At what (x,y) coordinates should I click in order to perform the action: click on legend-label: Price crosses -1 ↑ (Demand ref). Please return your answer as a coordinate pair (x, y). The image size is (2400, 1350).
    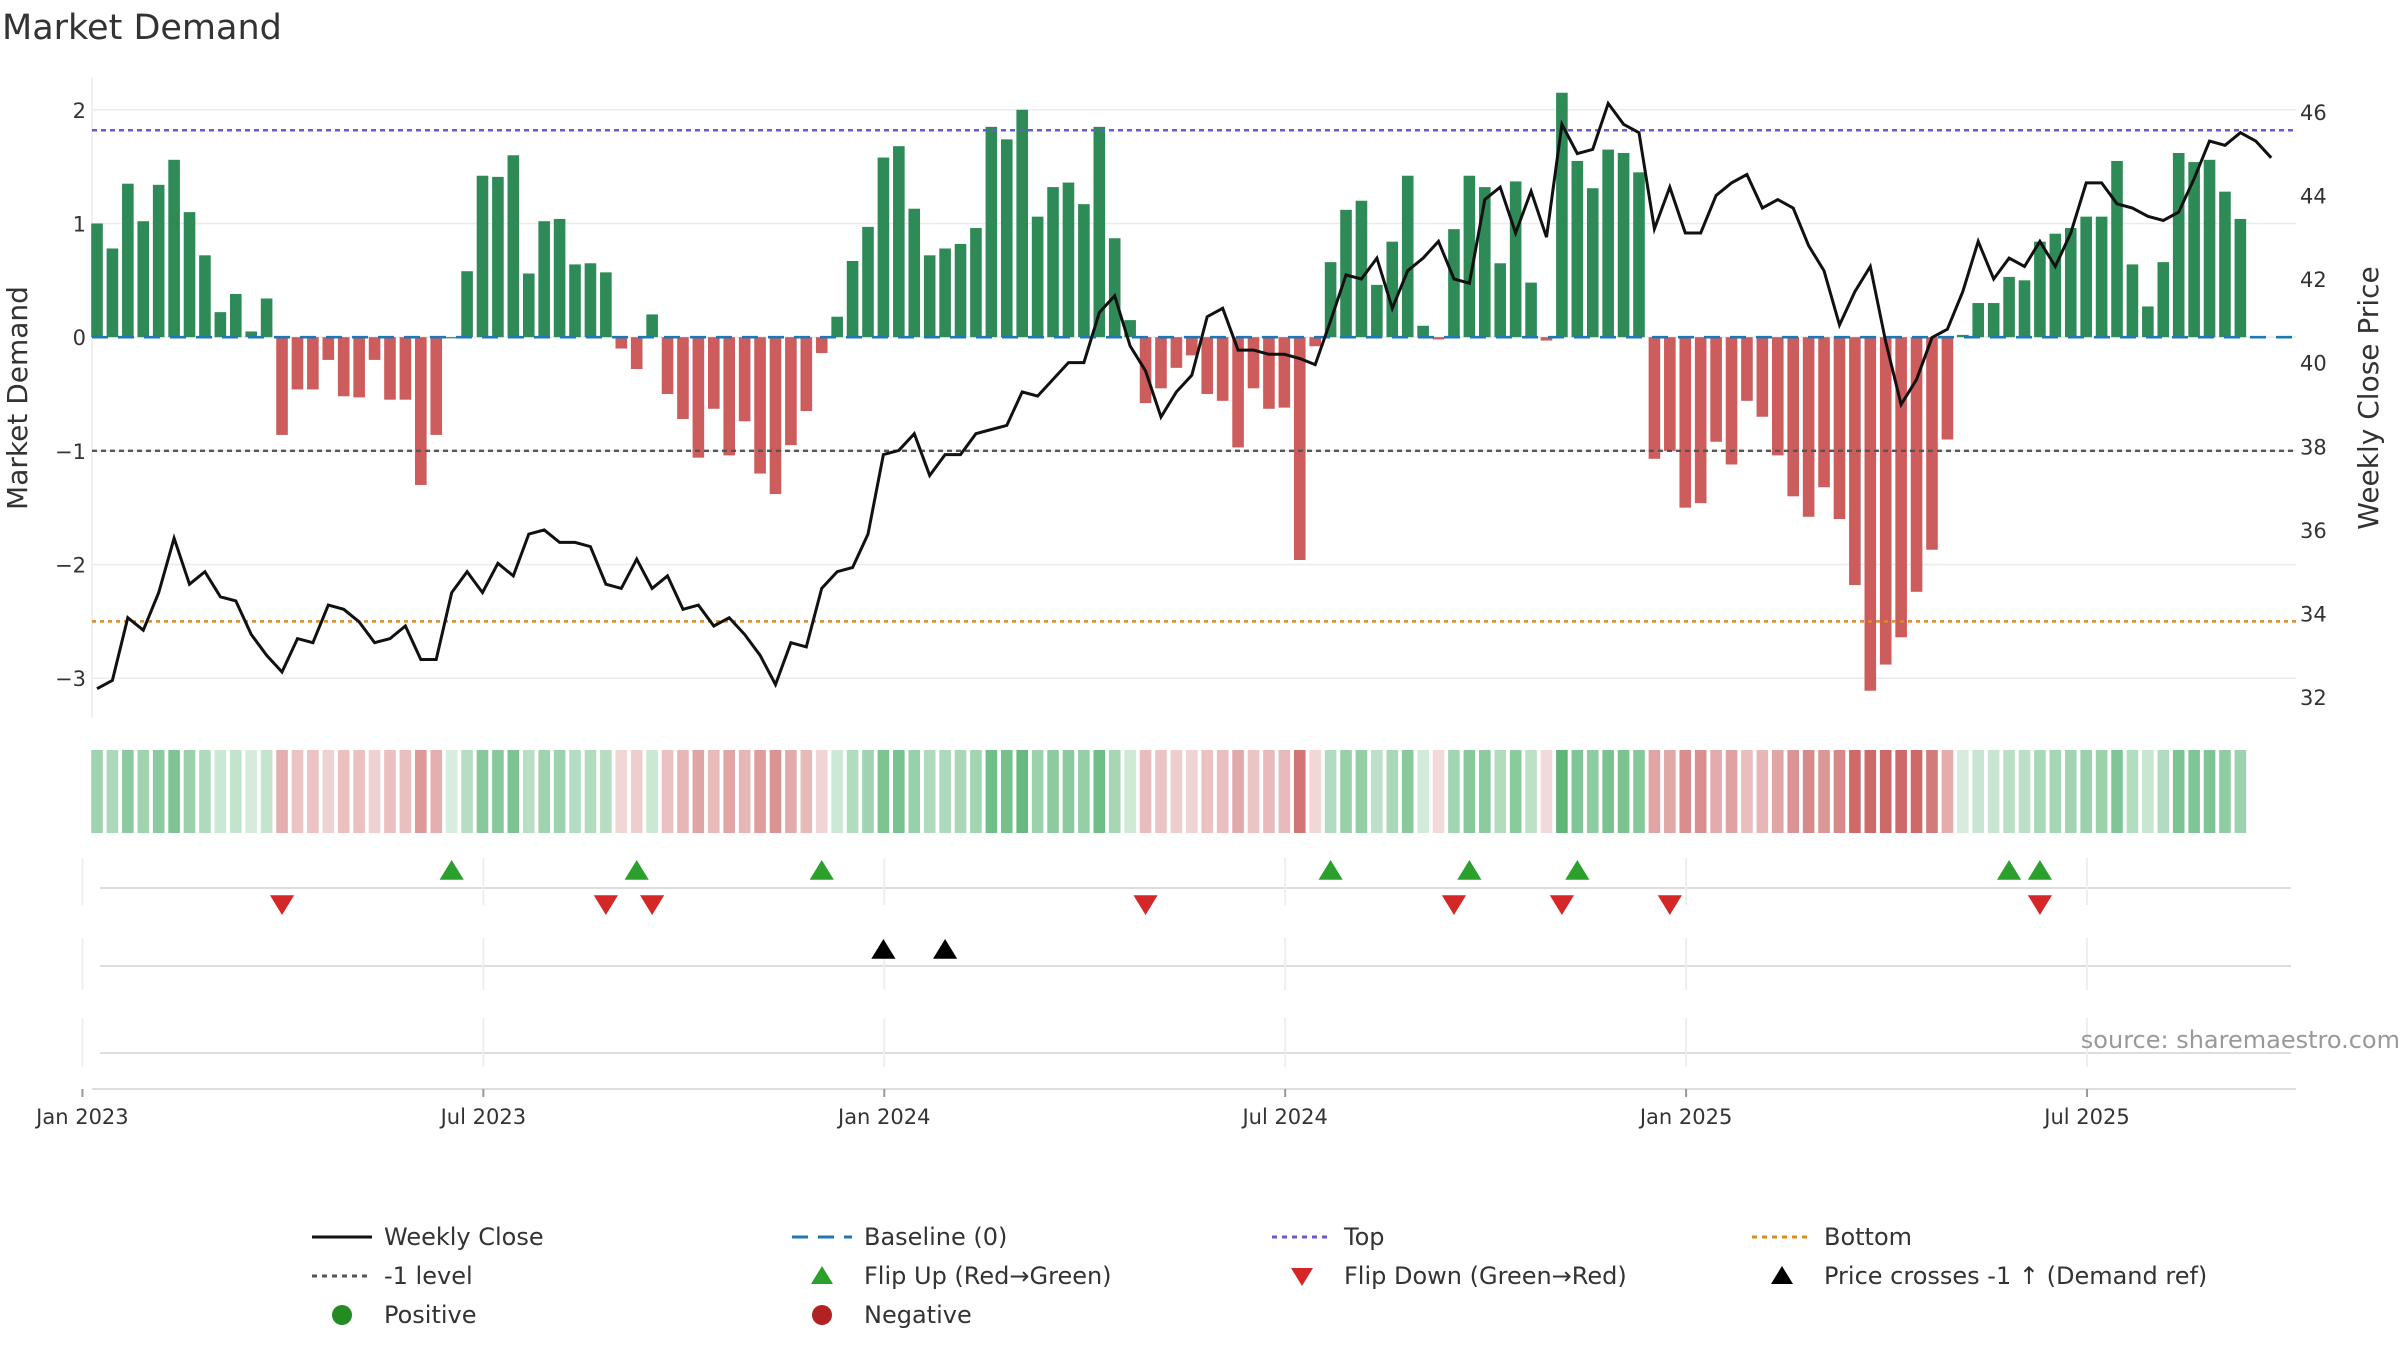
    Looking at the image, I should click on (2015, 1276).